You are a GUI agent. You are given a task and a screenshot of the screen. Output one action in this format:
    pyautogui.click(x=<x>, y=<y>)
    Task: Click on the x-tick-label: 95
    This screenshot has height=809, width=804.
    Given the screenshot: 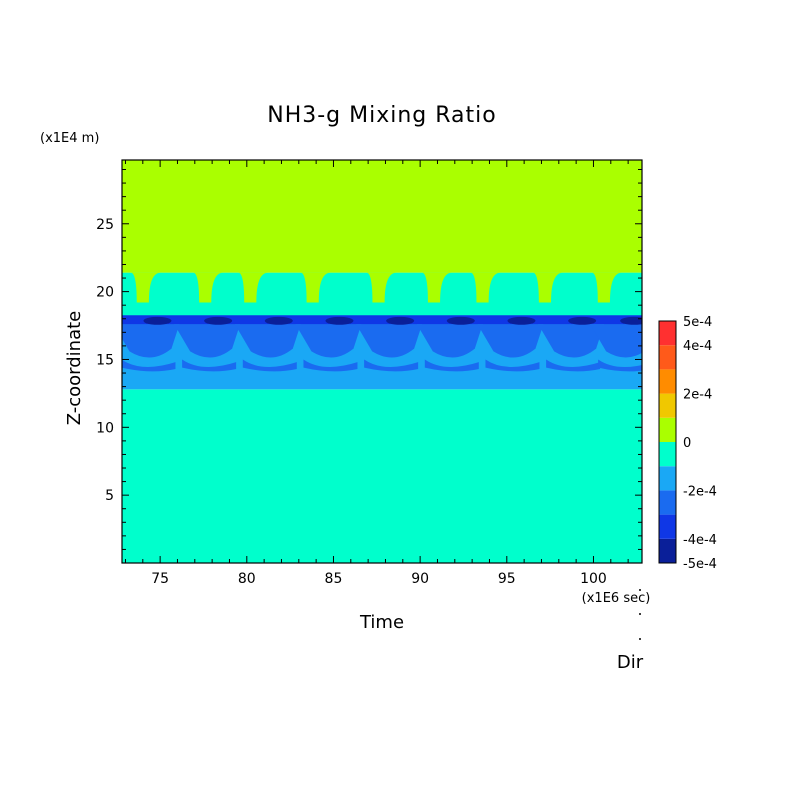 What is the action you would take?
    pyautogui.click(x=507, y=579)
    